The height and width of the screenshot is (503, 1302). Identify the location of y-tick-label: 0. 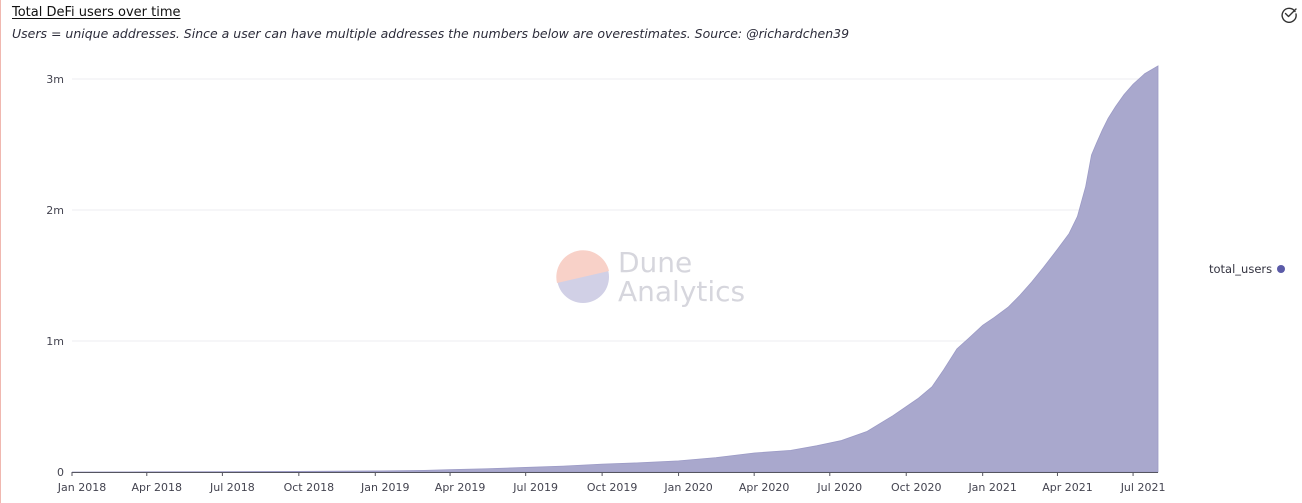
(60, 472).